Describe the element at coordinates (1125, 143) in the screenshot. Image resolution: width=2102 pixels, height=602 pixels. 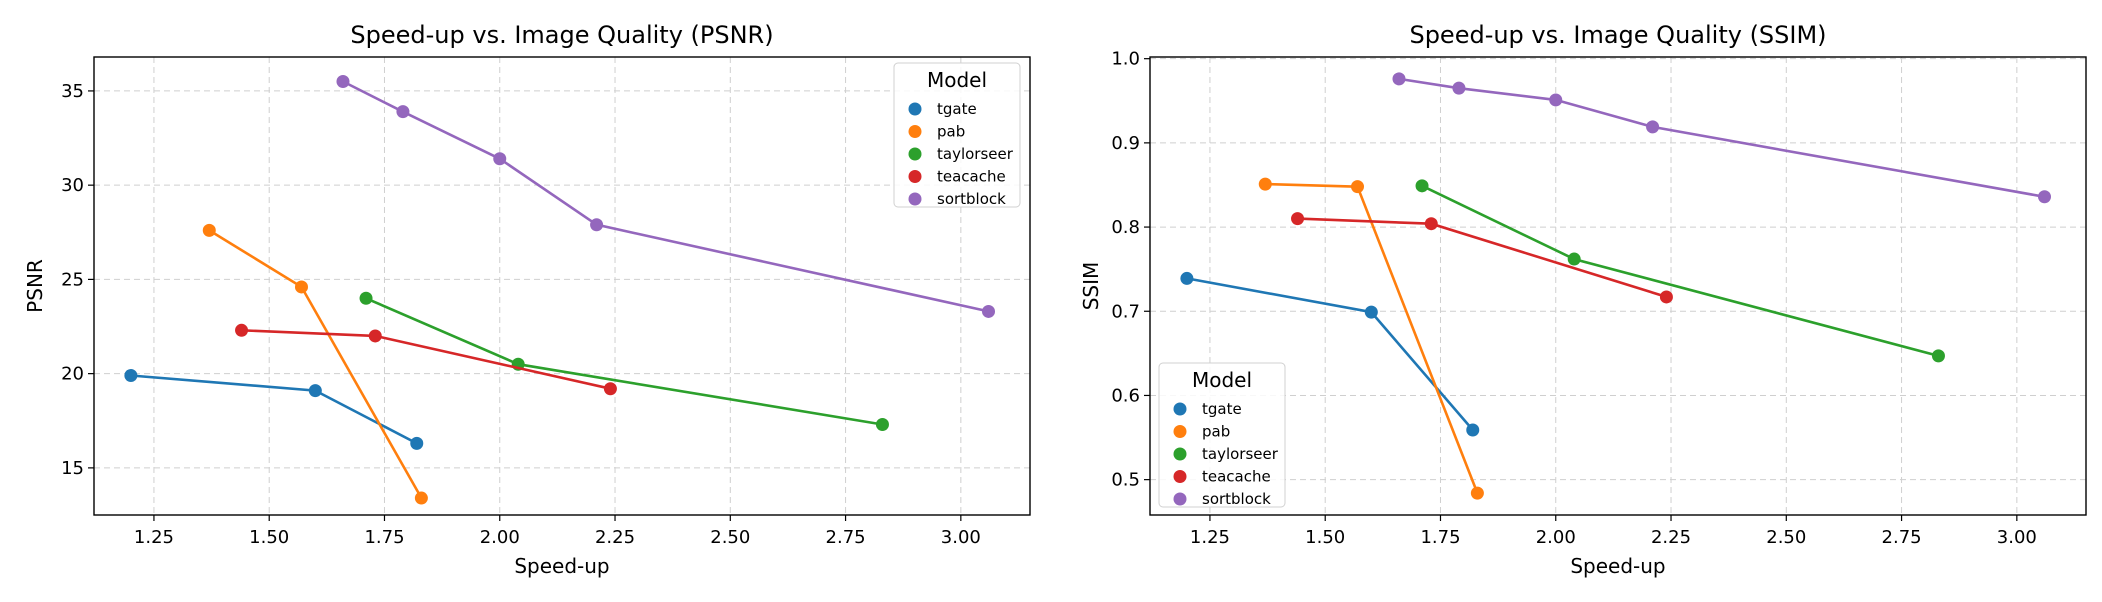
I see `y-tick-label: 0.9` at that location.